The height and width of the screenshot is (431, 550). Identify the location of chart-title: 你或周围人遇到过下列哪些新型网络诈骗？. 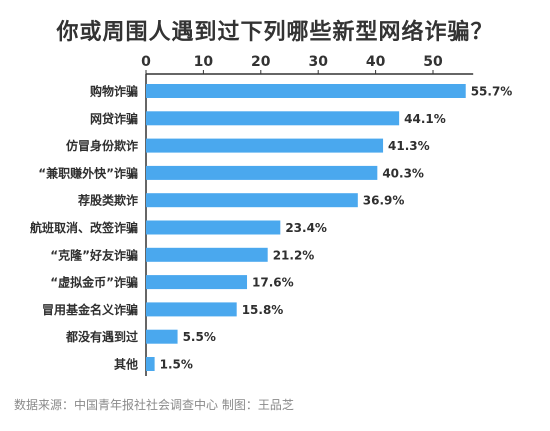
(275, 32).